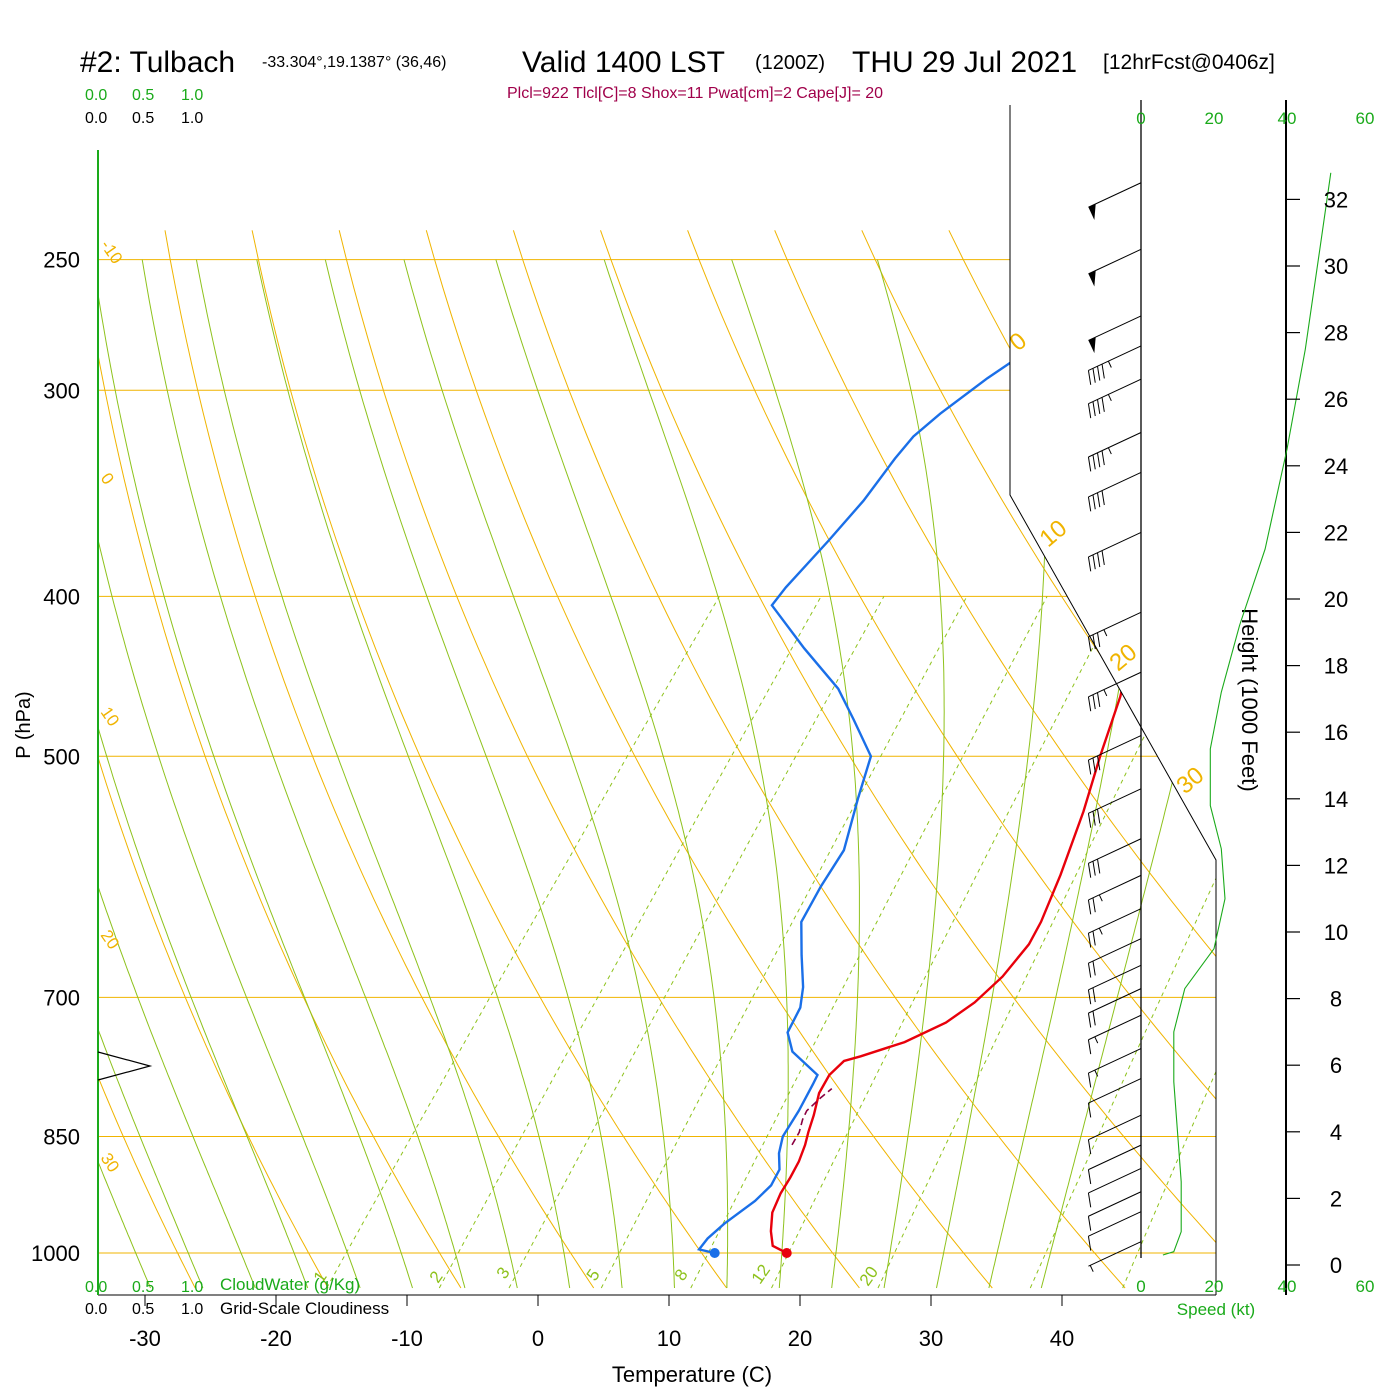 This screenshot has width=1400, height=1400. What do you see at coordinates (61, 756) in the screenshot?
I see `y-tick-label: 500` at bounding box center [61, 756].